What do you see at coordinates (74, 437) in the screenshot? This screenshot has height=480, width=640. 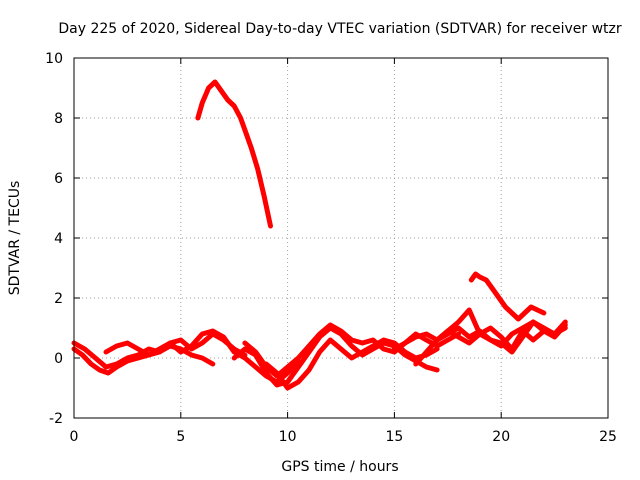 I see `x-tick-label: 0` at bounding box center [74, 437].